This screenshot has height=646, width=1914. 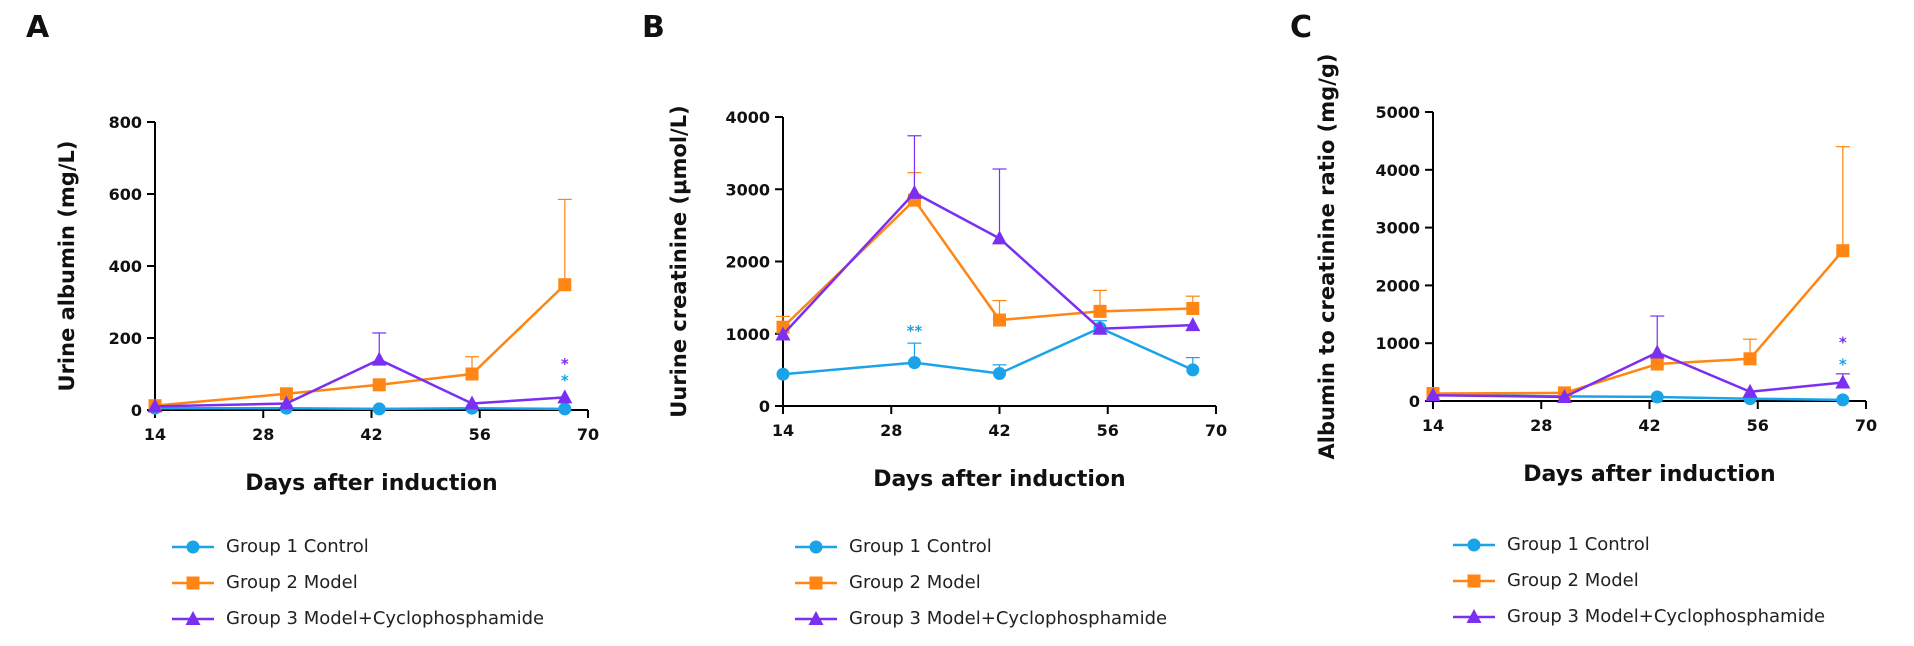 What do you see at coordinates (915, 331) in the screenshot?
I see `significance-annotation: **` at bounding box center [915, 331].